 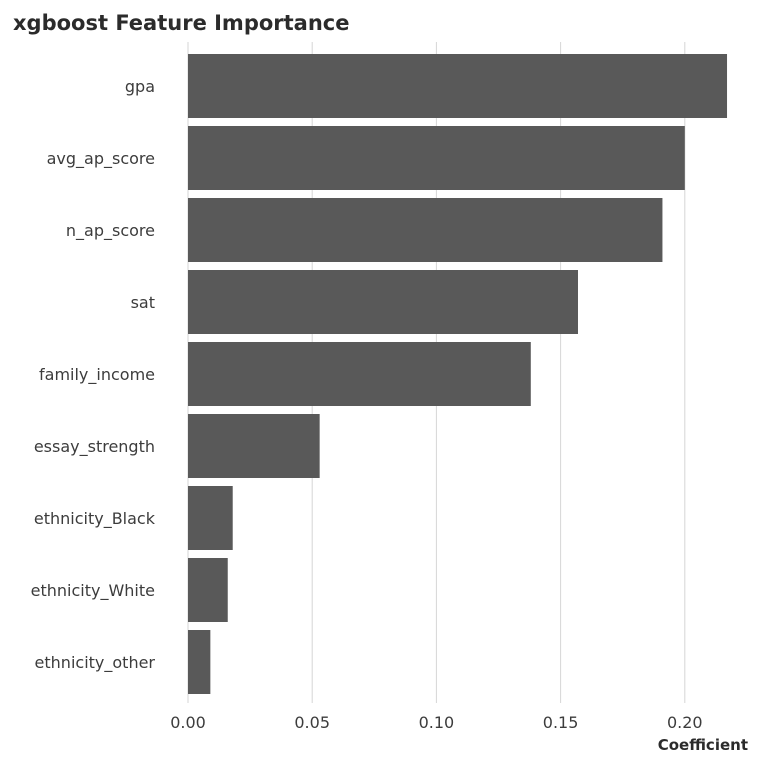 What do you see at coordinates (95, 519) in the screenshot?
I see `y-axis-label: ethnicity_Black` at bounding box center [95, 519].